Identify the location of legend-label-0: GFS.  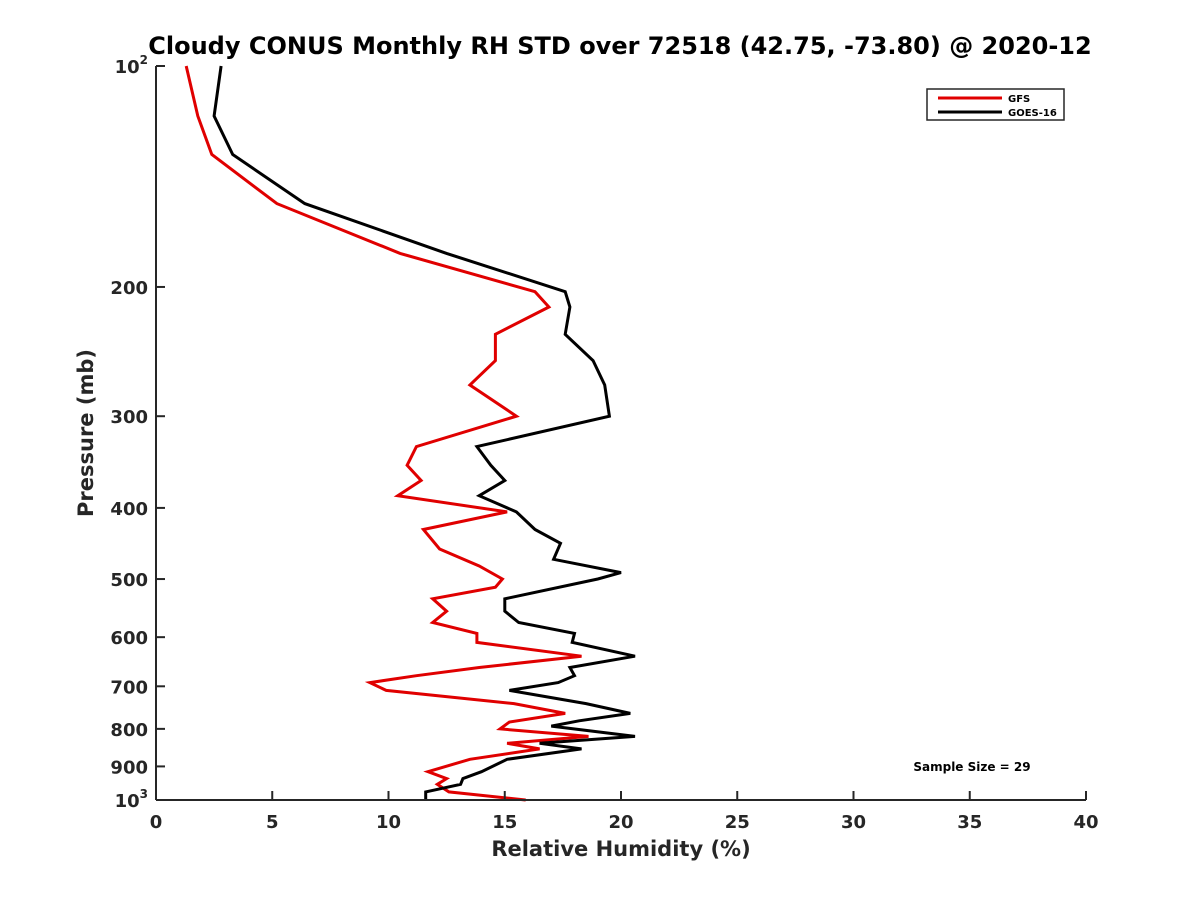
(1019, 99).